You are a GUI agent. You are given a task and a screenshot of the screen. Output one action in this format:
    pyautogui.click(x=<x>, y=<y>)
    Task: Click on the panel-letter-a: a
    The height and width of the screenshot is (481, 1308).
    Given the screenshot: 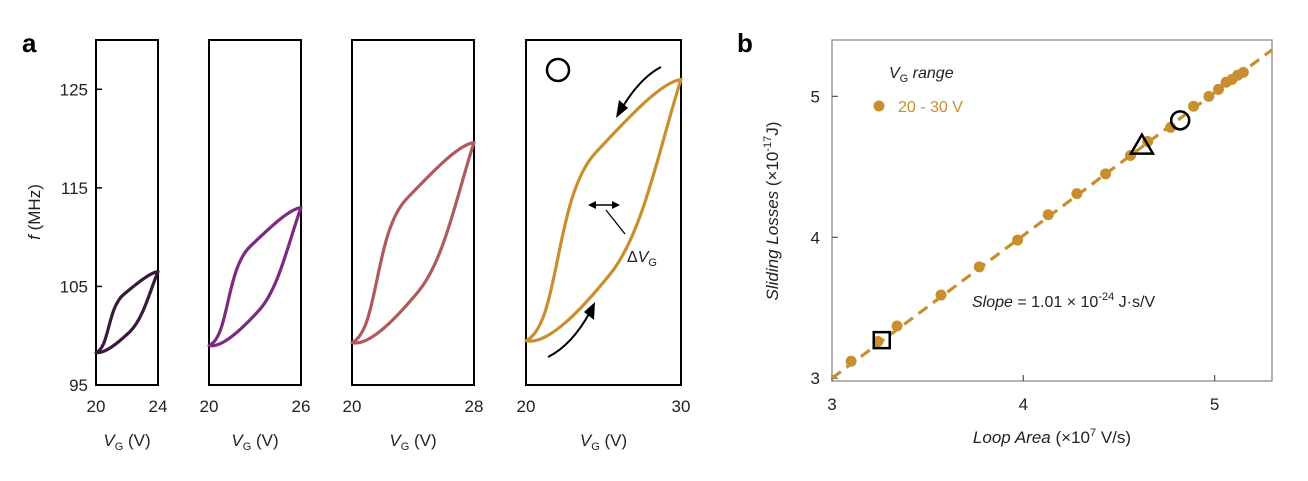 What is the action you would take?
    pyautogui.click(x=29, y=43)
    